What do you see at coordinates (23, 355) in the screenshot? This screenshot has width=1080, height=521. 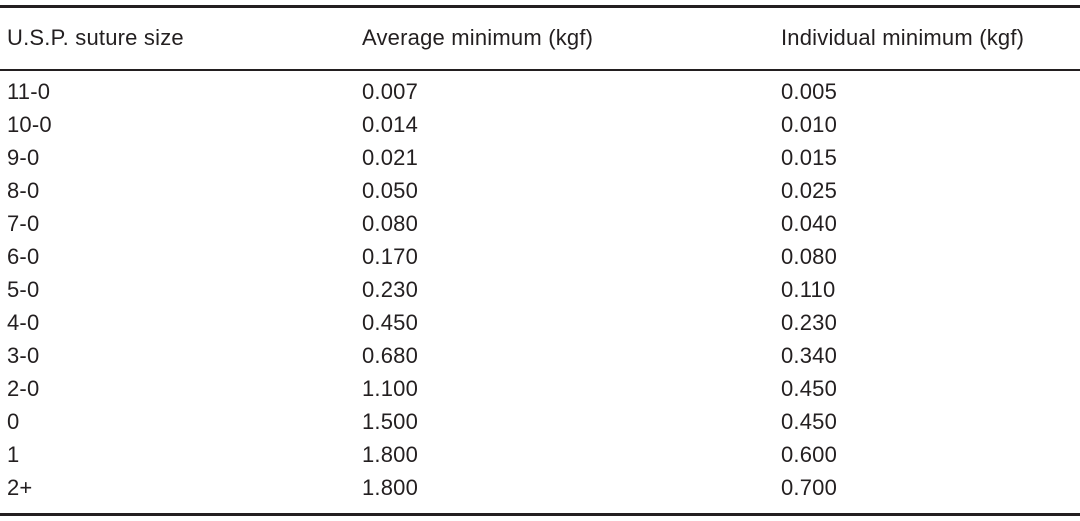 I see `suture-size-cell: 3-0` at bounding box center [23, 355].